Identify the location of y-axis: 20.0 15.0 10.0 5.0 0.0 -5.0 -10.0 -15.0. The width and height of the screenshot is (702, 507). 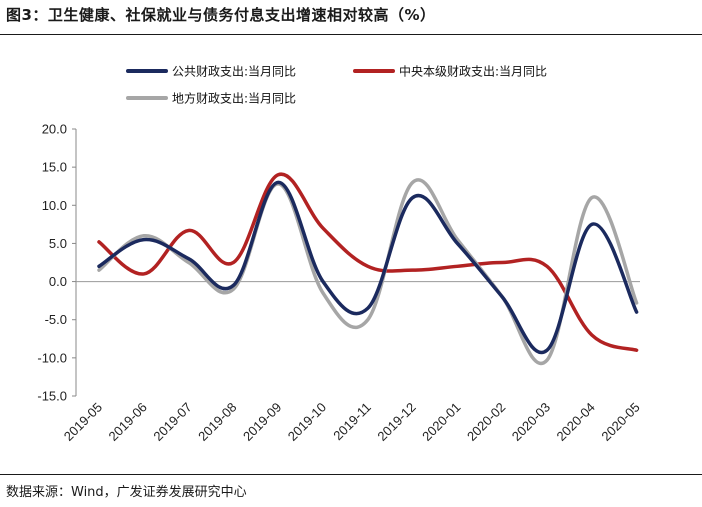
(57, 263).